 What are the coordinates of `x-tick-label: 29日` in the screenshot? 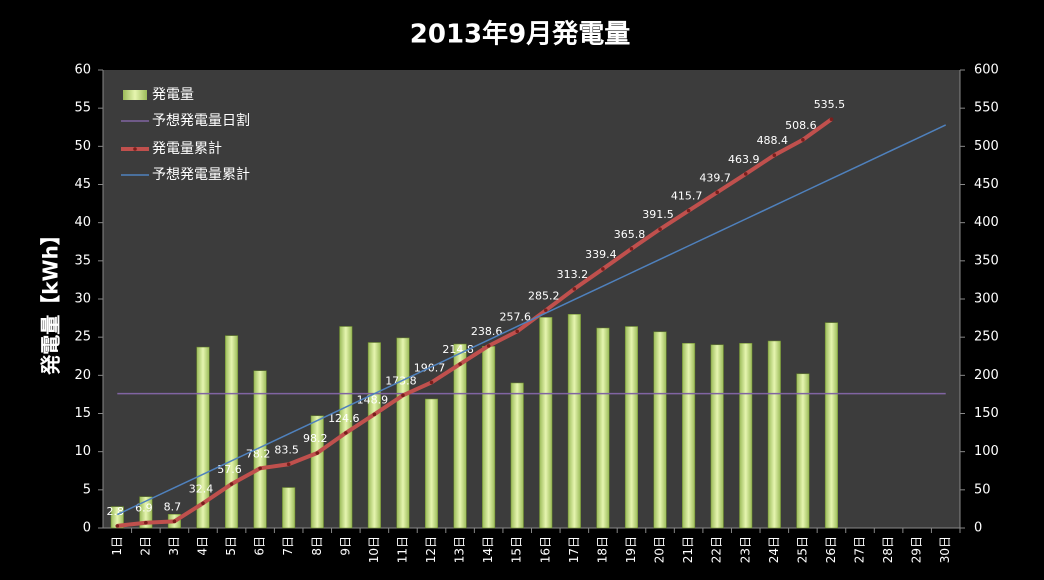 It's located at (917, 549).